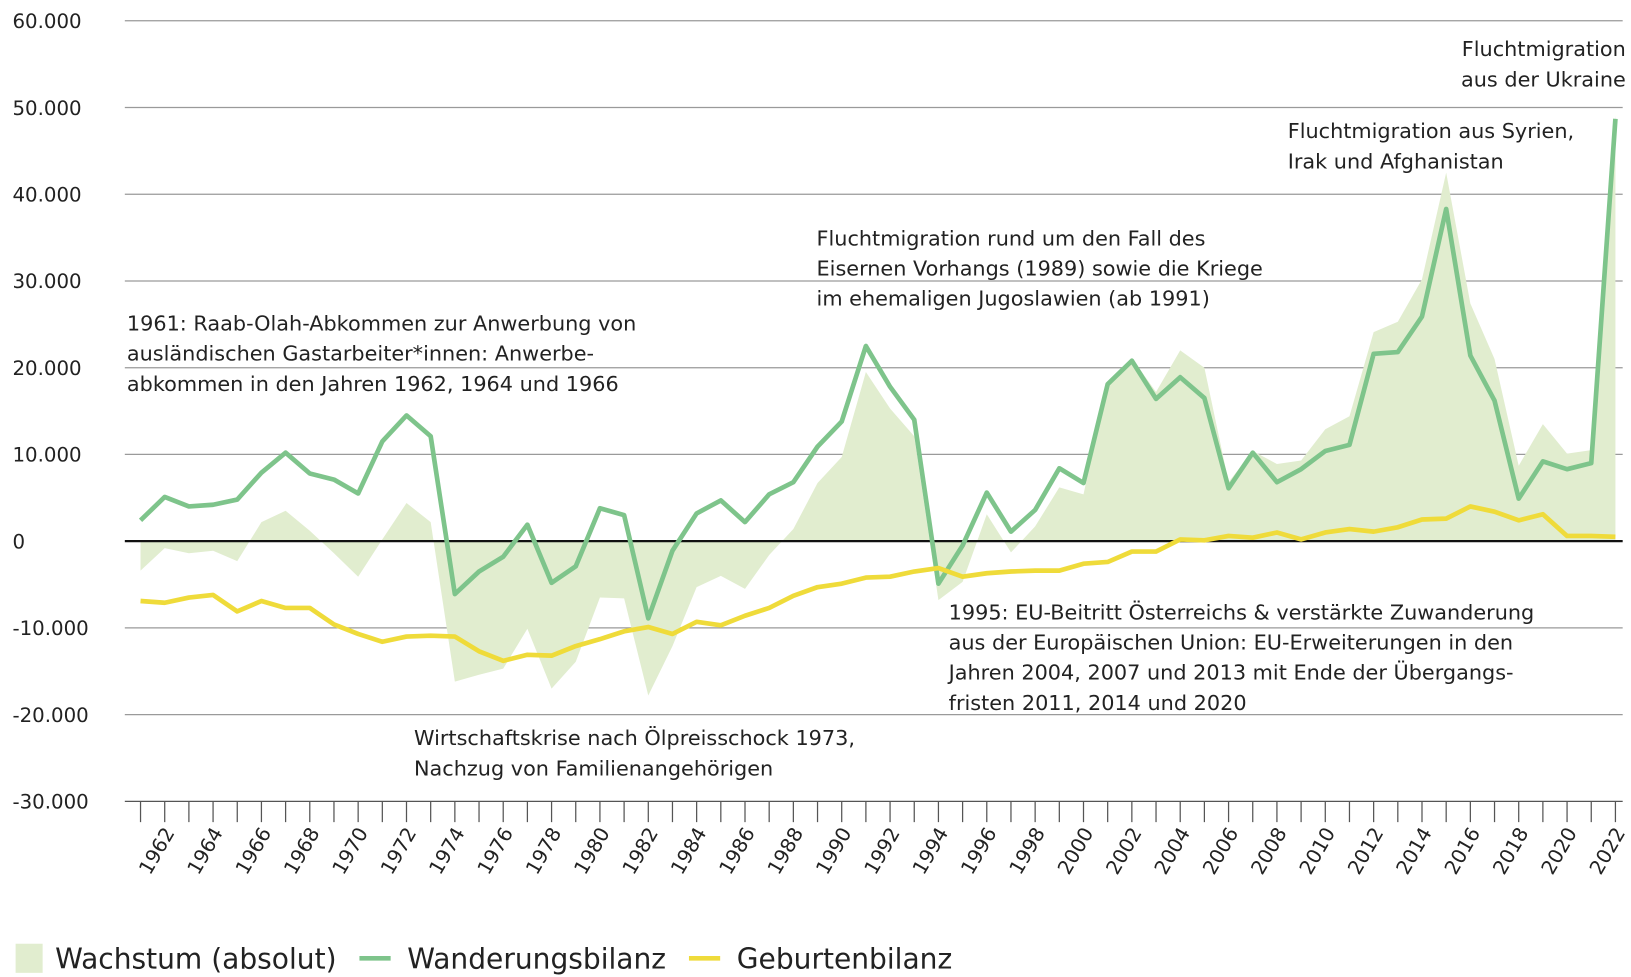 Image resolution: width=1631 pixels, height=977 pixels. Describe the element at coordinates (930, 851) in the screenshot. I see `x-tick-label: 1994` at that location.